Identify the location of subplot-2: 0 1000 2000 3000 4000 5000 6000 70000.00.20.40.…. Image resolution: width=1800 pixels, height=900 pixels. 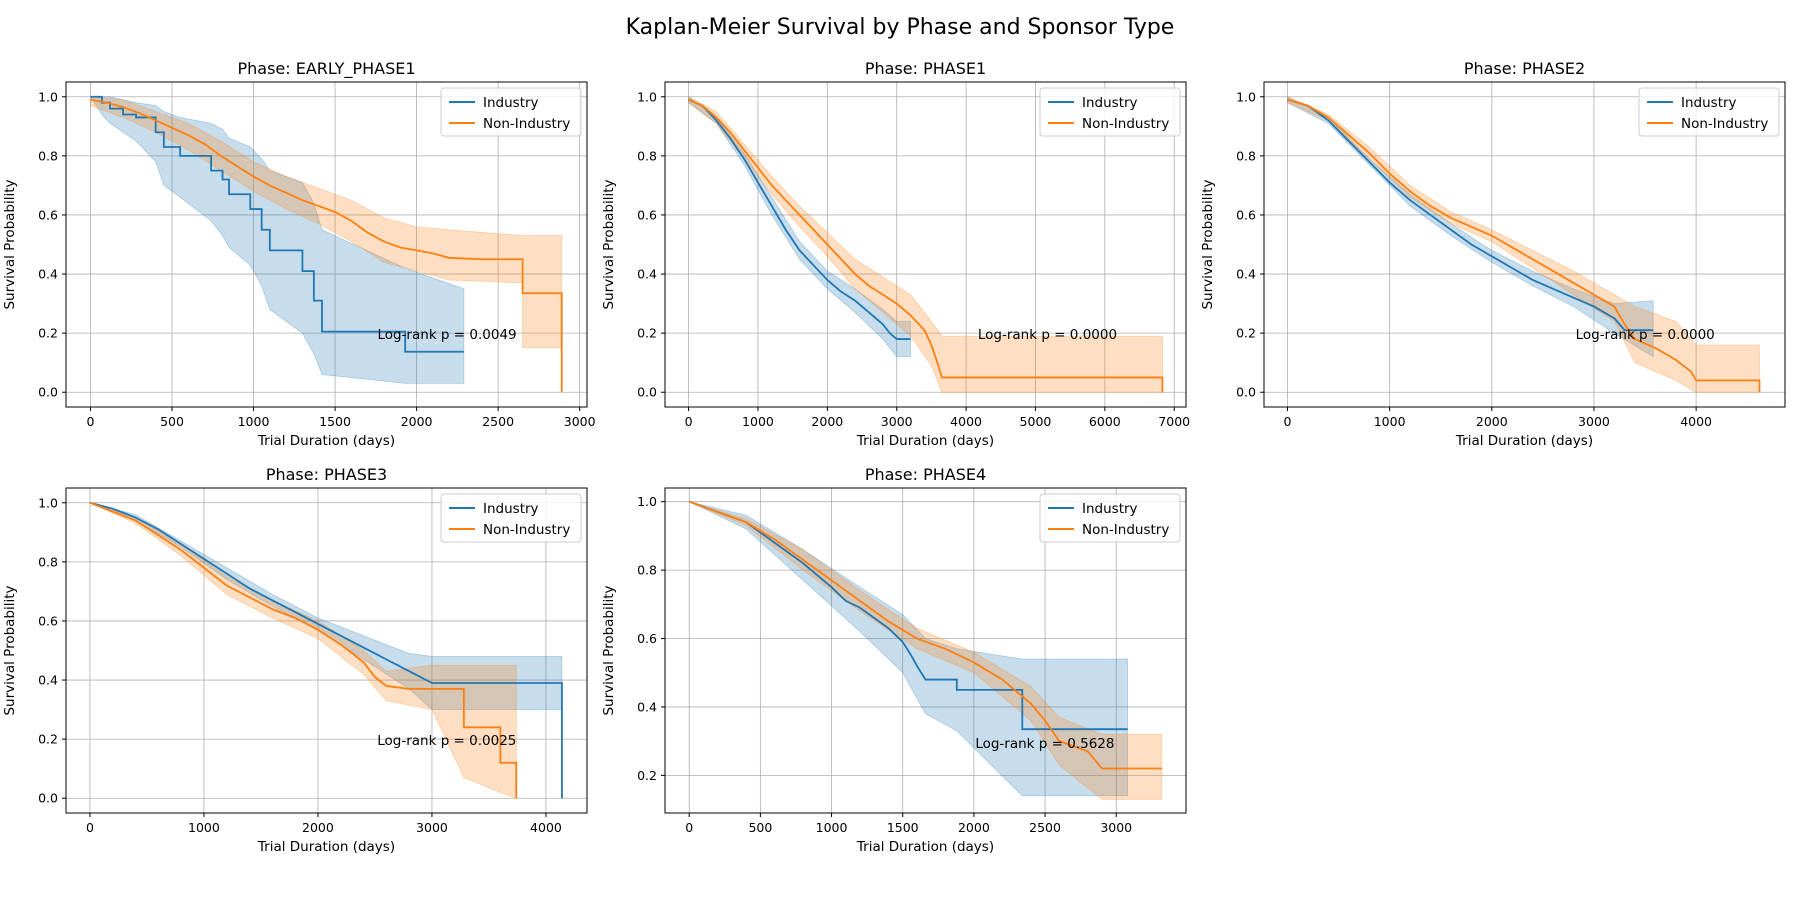
(895, 254).